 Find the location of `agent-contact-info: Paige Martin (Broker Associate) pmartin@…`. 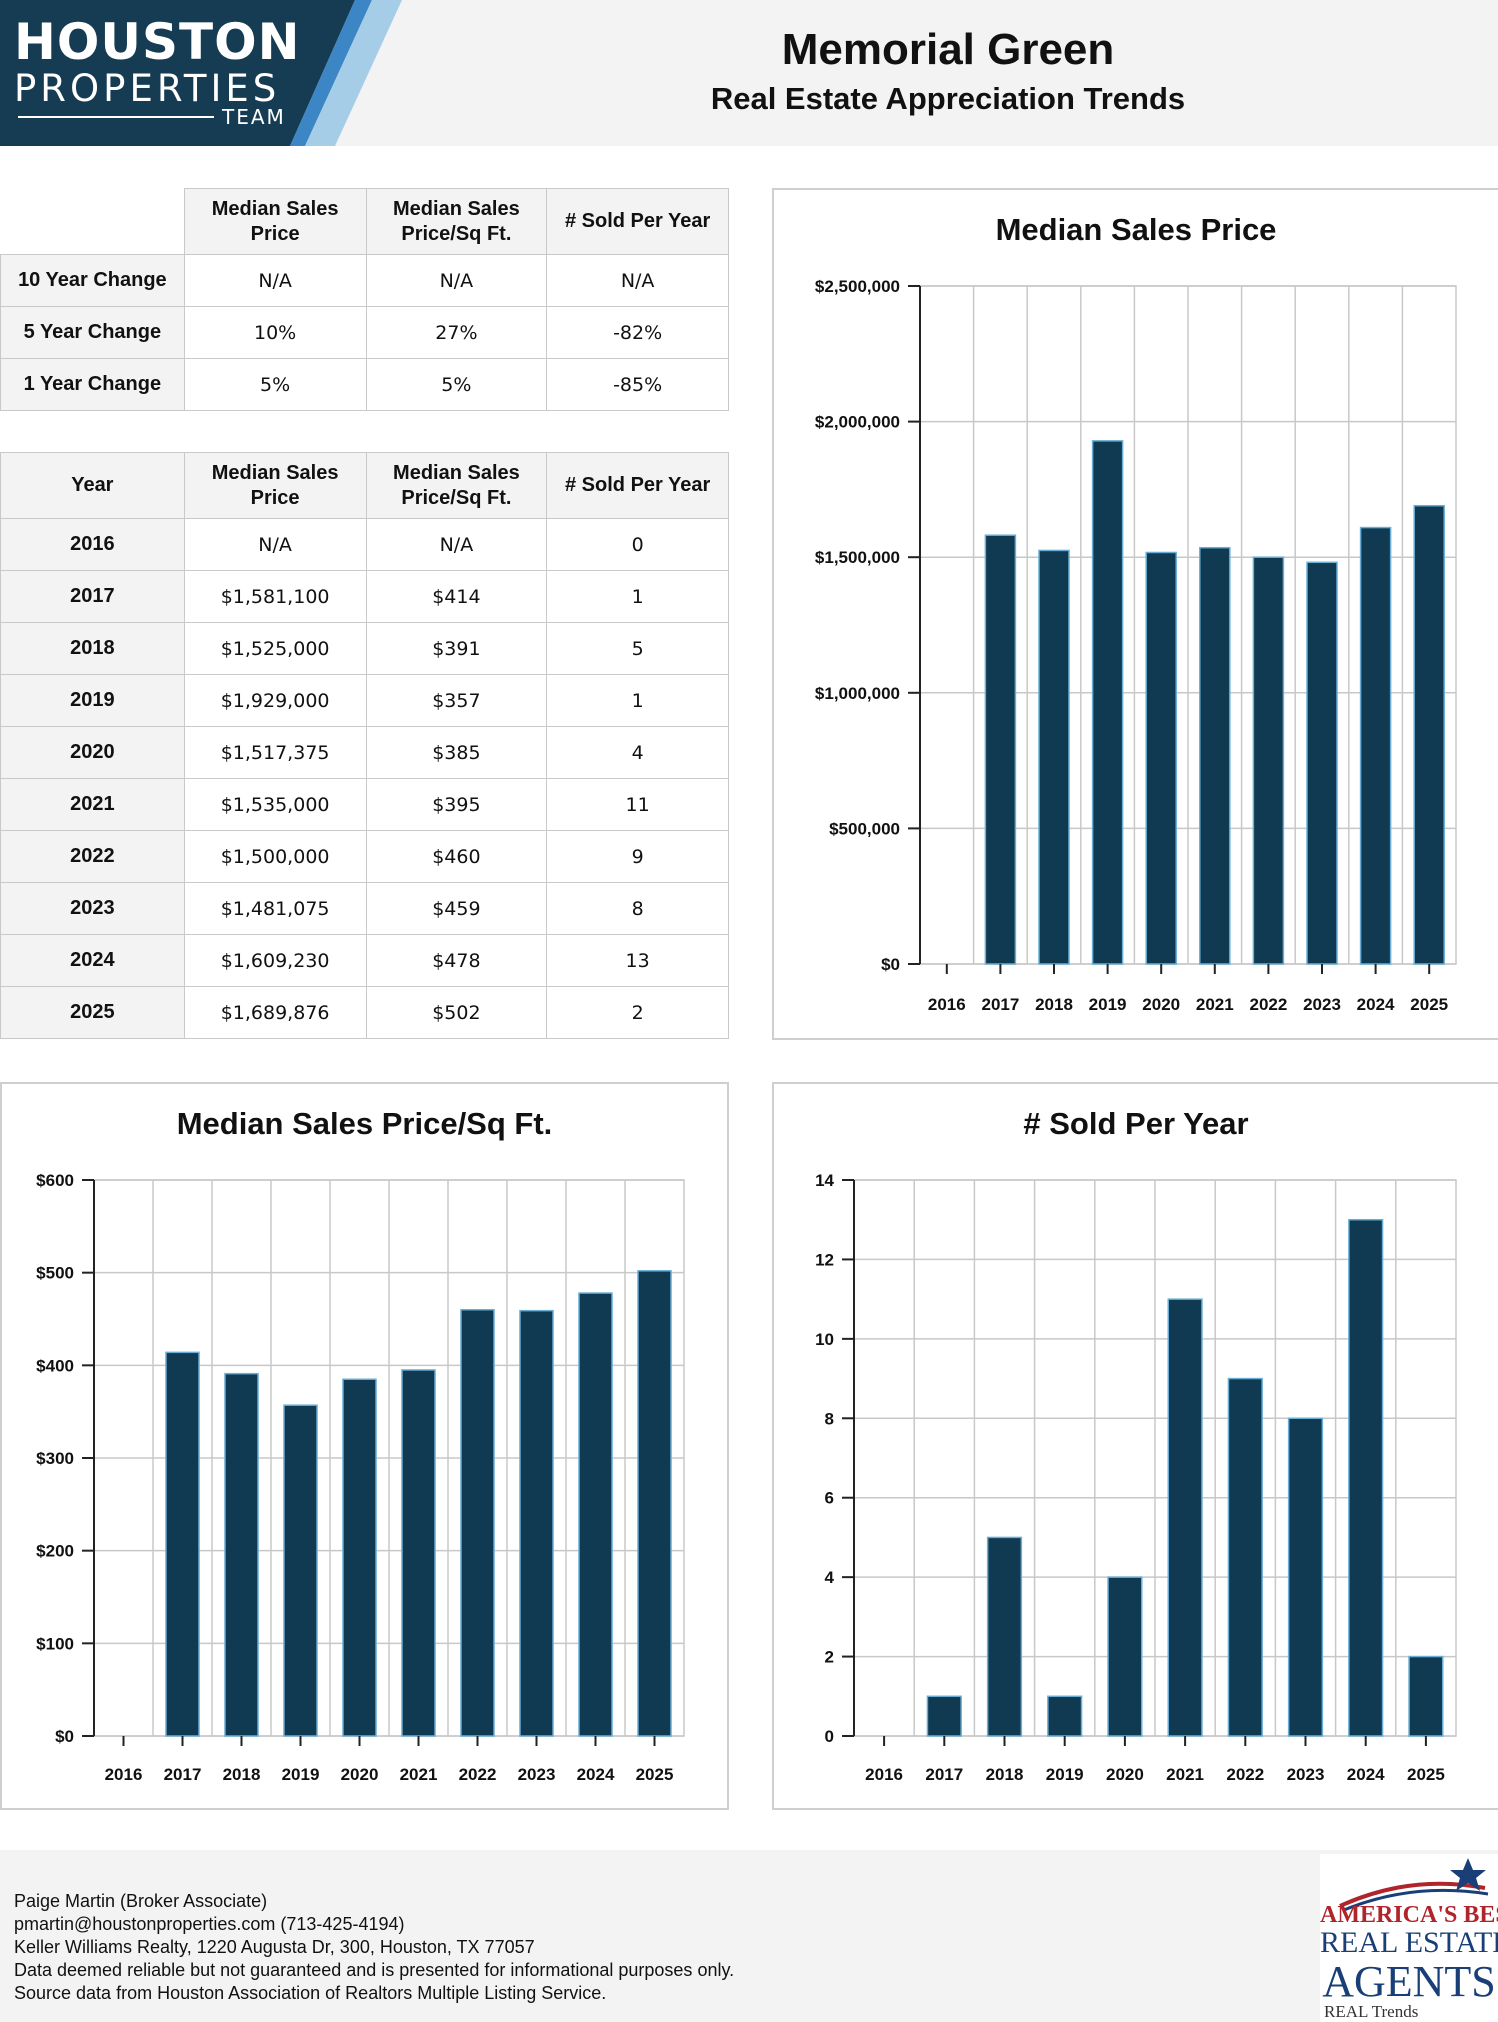

agent-contact-info: Paige Martin (Broker Associate) pmartin@… is located at coordinates (374, 1947).